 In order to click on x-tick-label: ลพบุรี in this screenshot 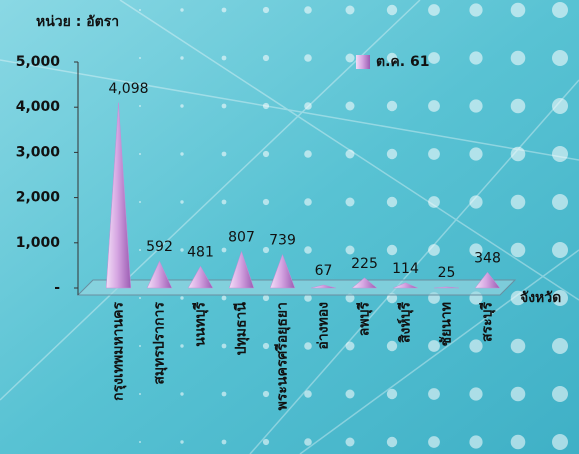, I will do `click(365, 319)`.